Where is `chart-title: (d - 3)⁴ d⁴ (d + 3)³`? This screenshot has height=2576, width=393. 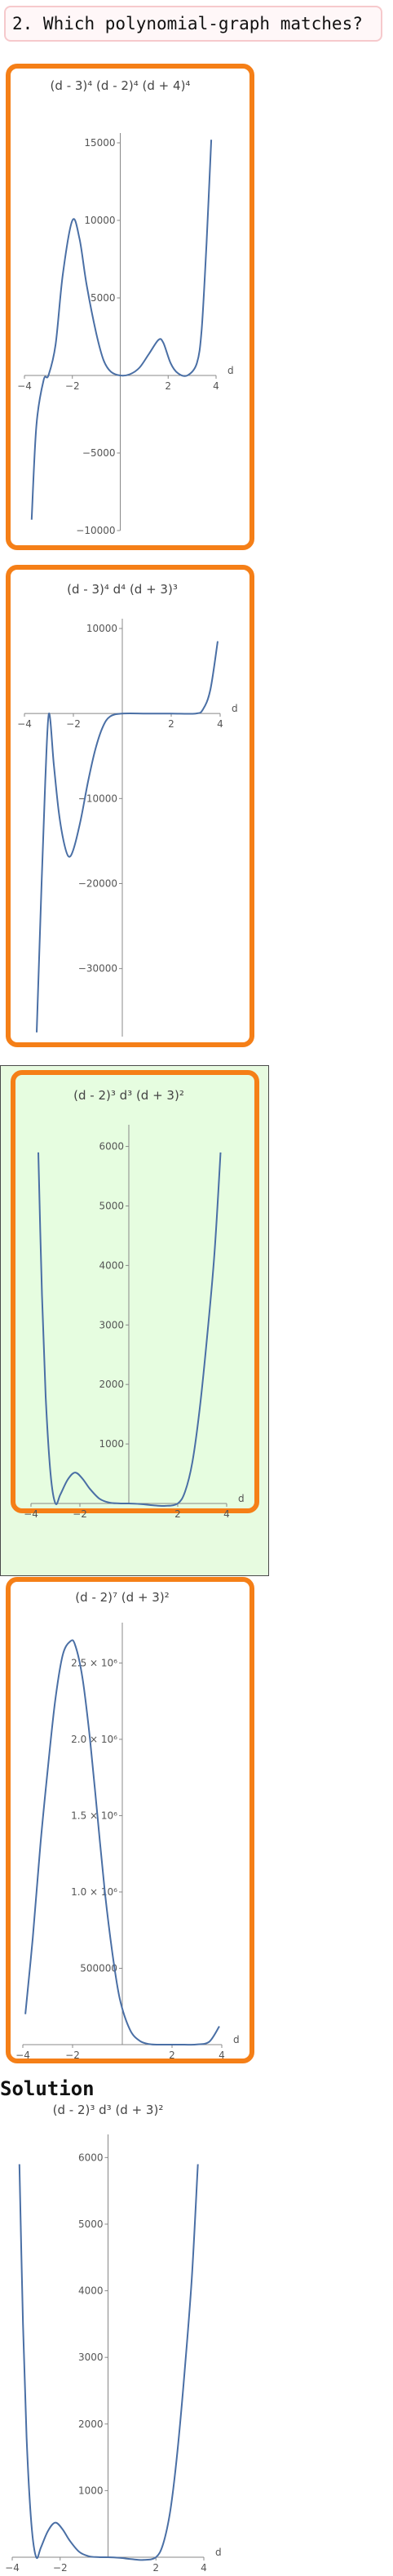
chart-title: (d - 3)⁴ d⁴ (d + 3)³ is located at coordinates (122, 589).